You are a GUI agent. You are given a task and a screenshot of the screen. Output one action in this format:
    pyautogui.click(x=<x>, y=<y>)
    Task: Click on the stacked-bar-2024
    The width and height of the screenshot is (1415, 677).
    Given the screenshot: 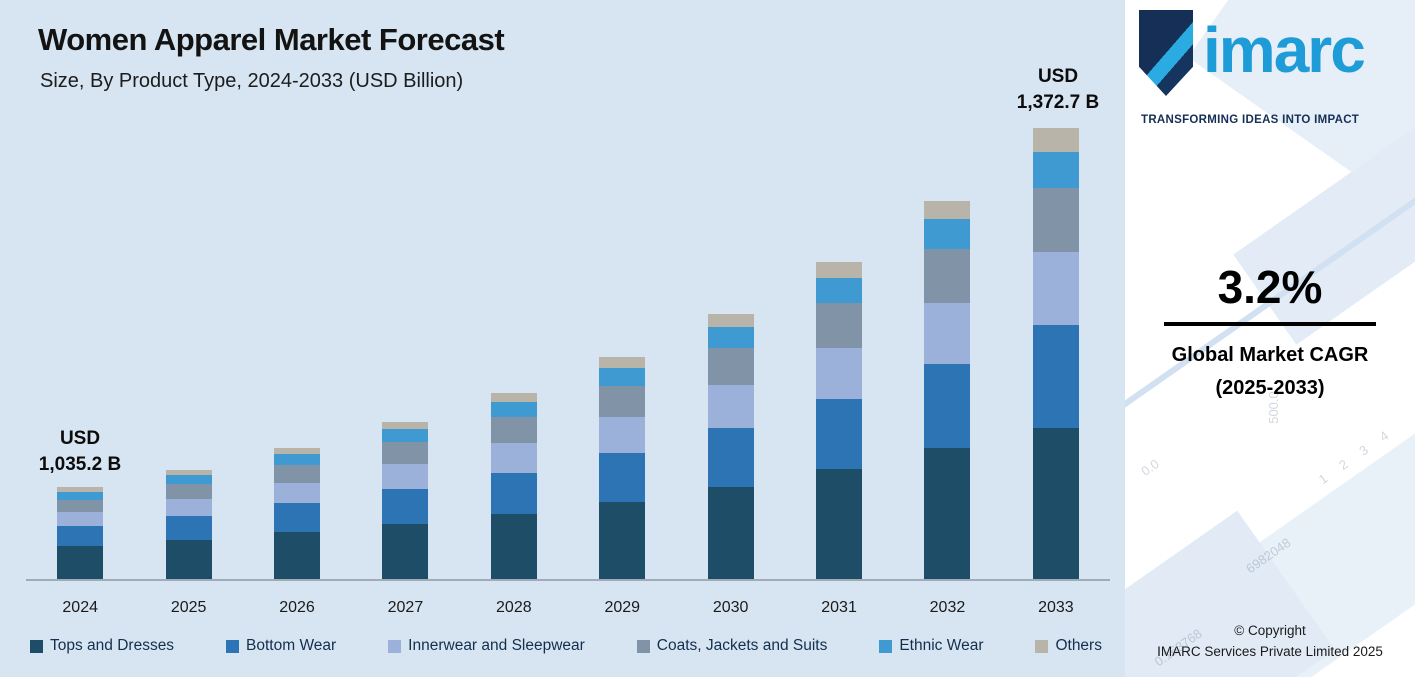 What is the action you would take?
    pyautogui.click(x=80, y=533)
    